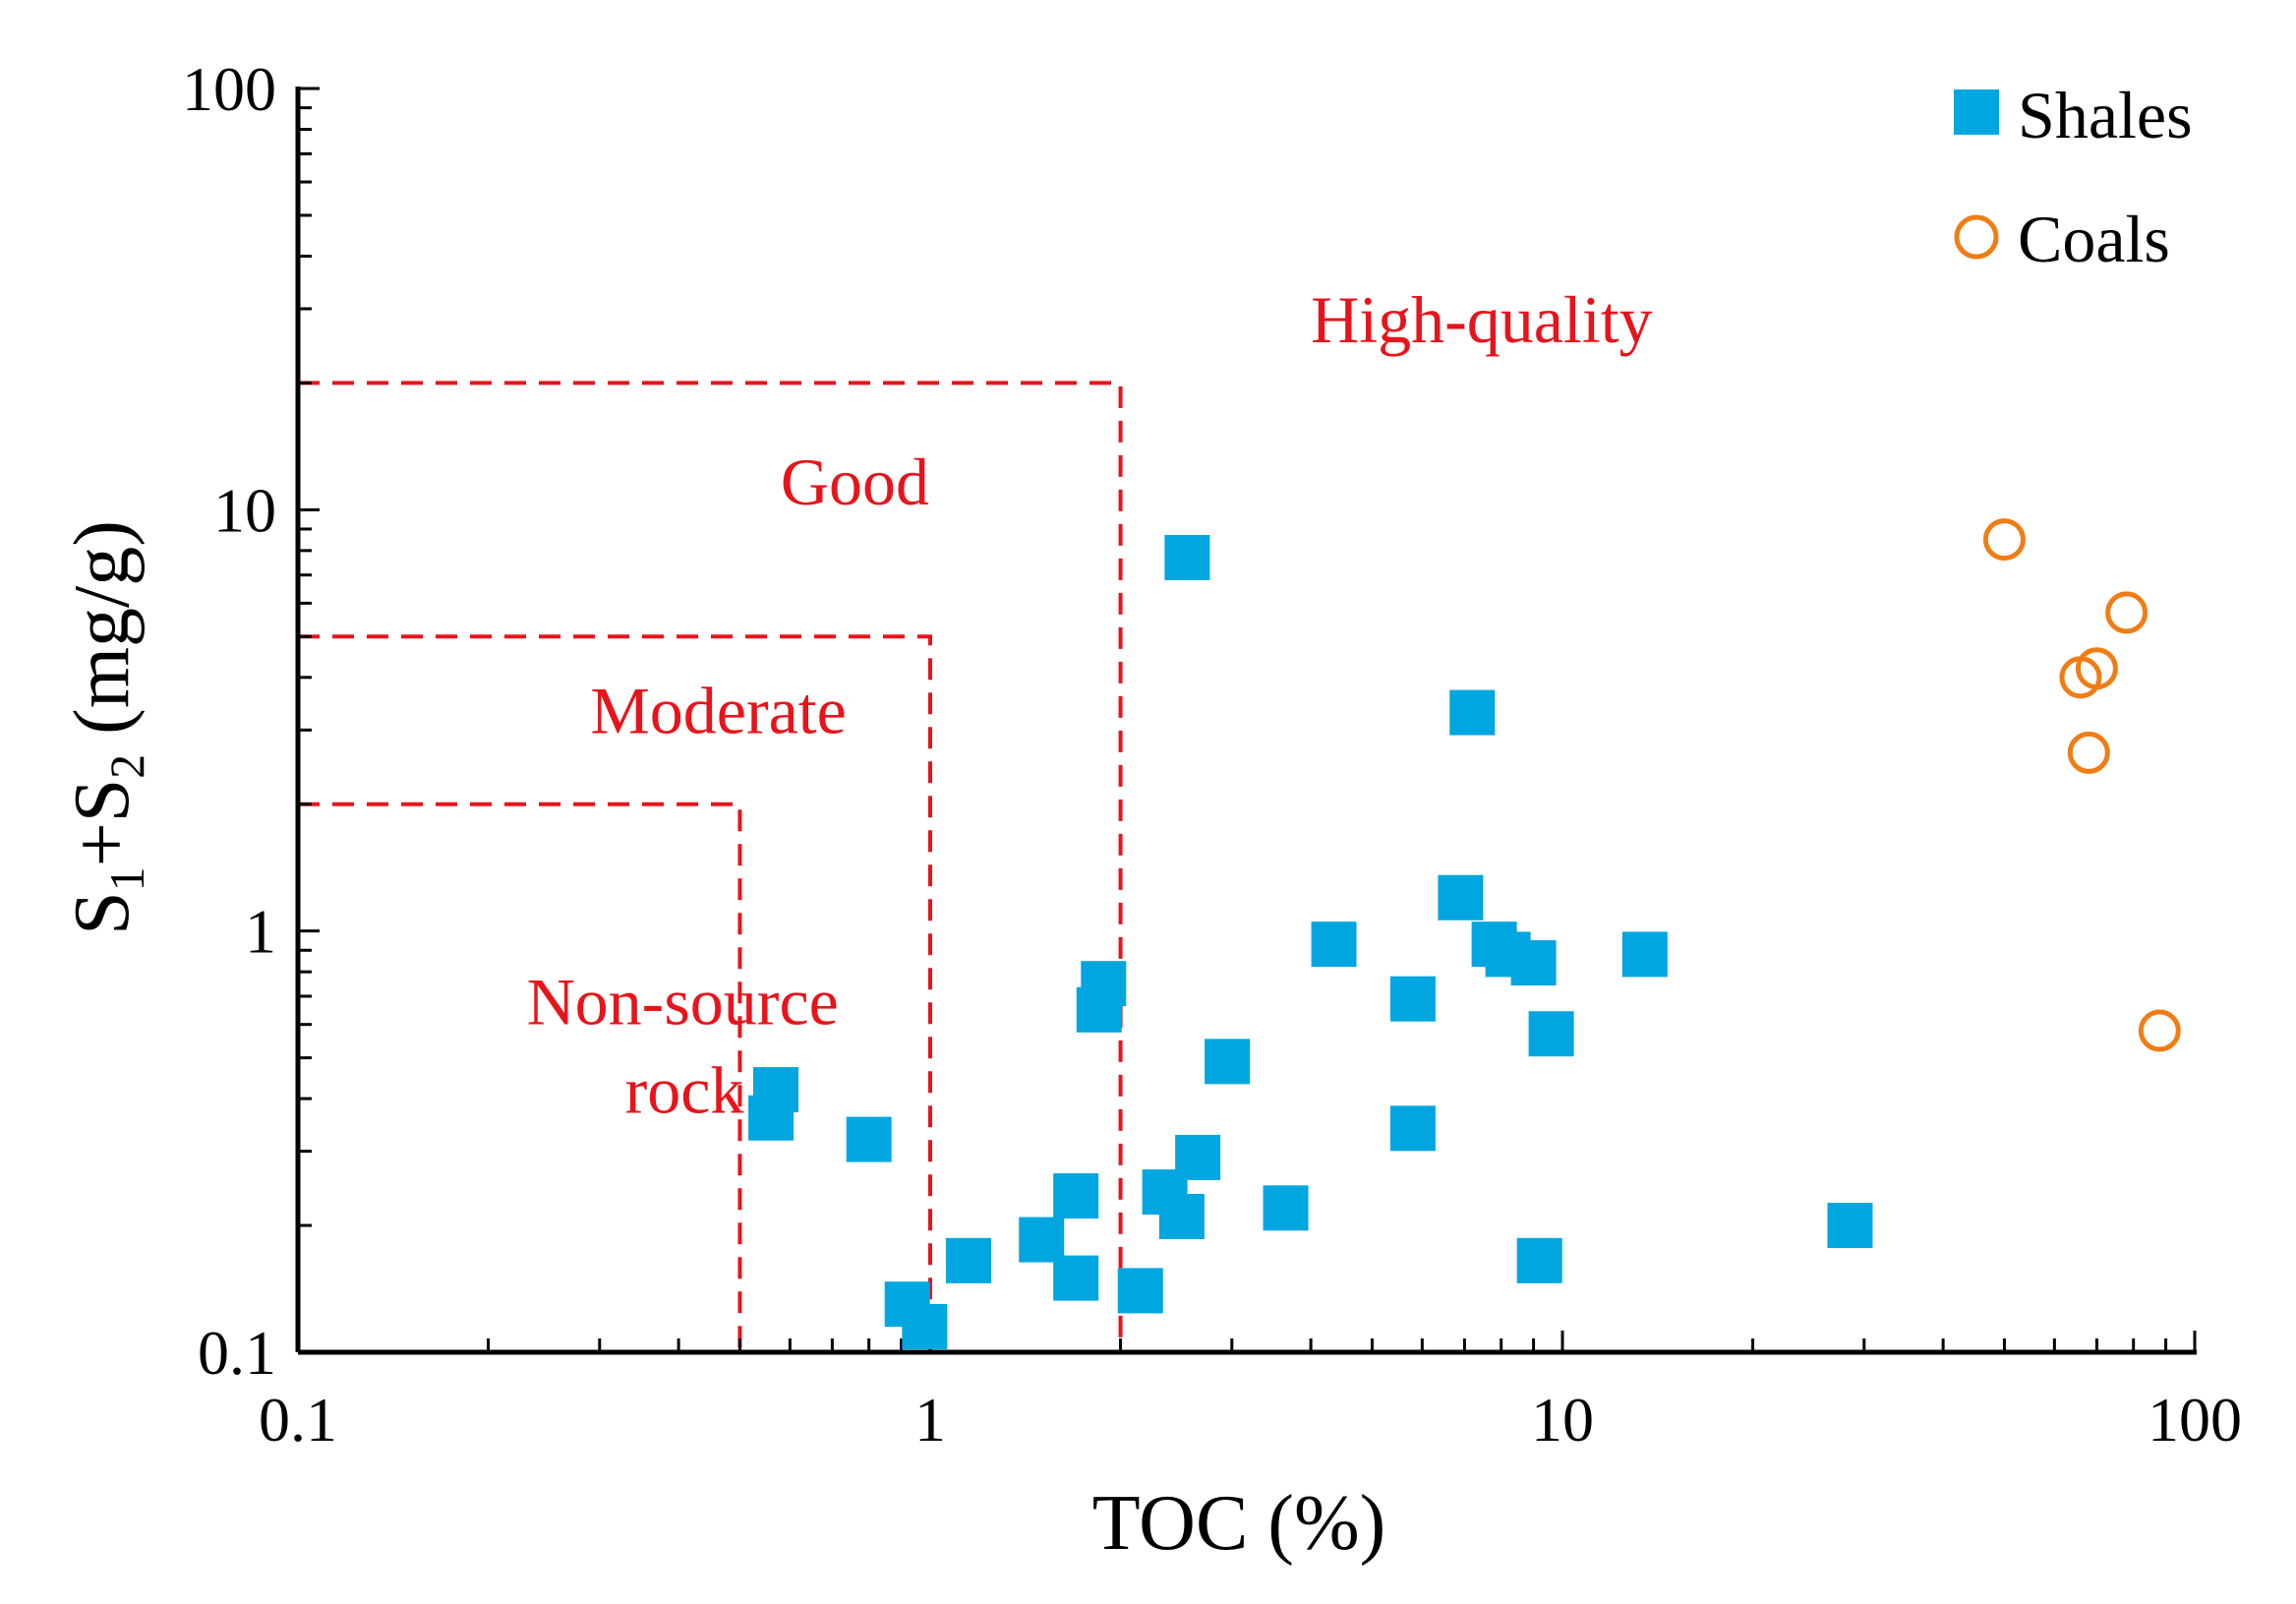 Image resolution: width=2296 pixels, height=1604 pixels. I want to click on x-tick-label-0: 0.1, so click(298, 1420).